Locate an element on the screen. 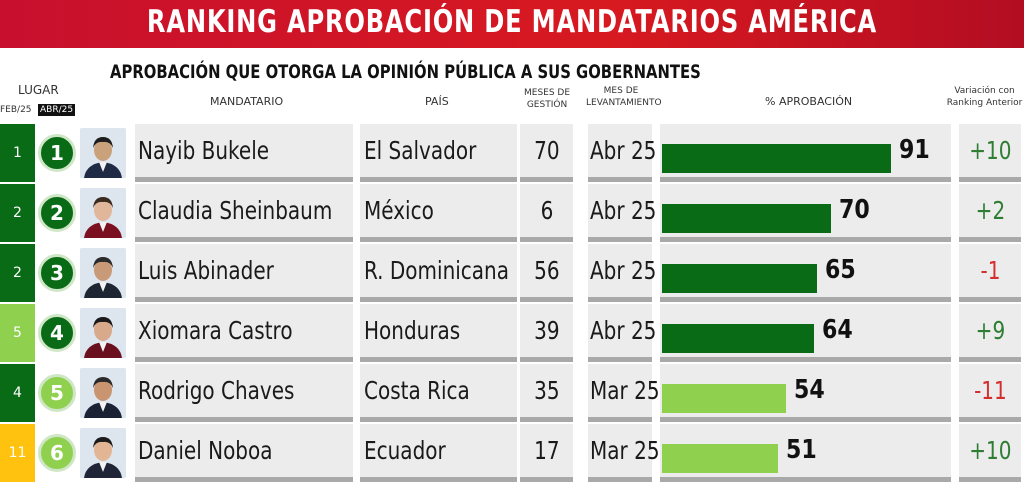  ranking-variation: -1 is located at coordinates (990, 273).